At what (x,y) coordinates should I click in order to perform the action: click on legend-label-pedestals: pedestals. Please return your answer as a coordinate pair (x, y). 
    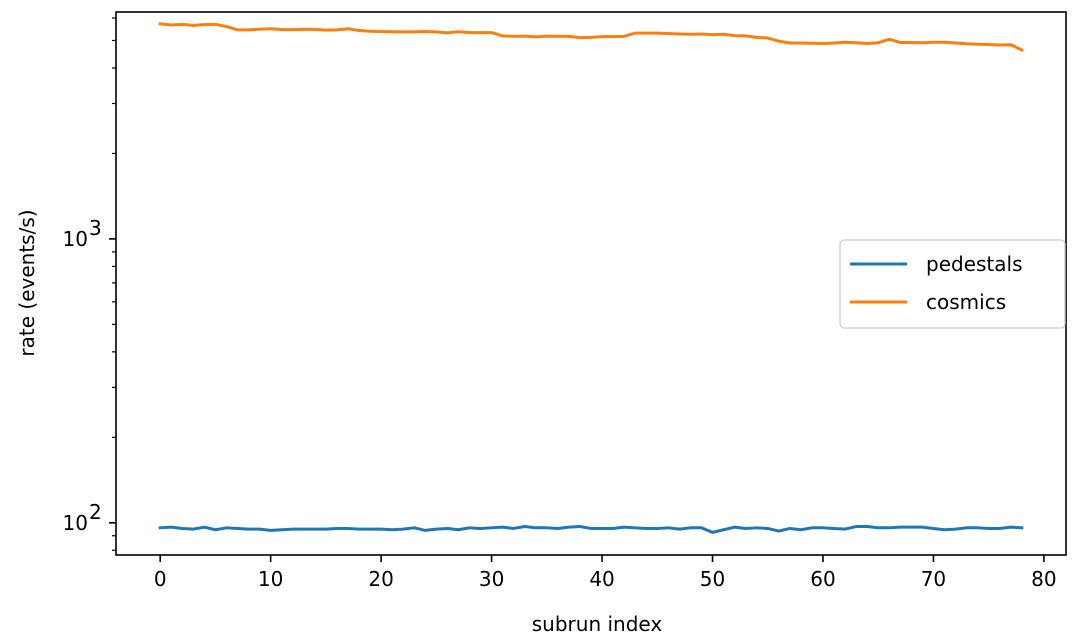
    Looking at the image, I should click on (974, 264).